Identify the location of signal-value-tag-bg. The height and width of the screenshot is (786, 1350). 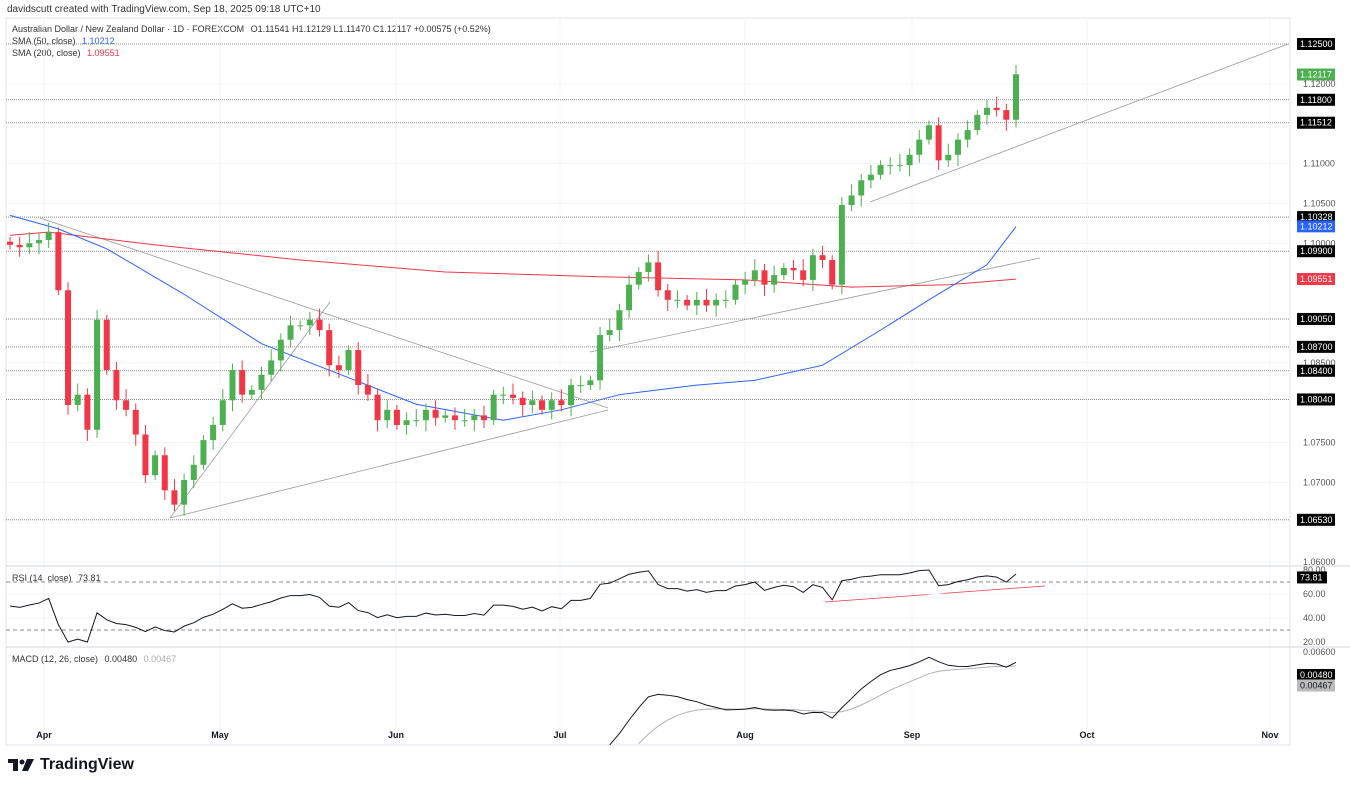
(1316, 685).